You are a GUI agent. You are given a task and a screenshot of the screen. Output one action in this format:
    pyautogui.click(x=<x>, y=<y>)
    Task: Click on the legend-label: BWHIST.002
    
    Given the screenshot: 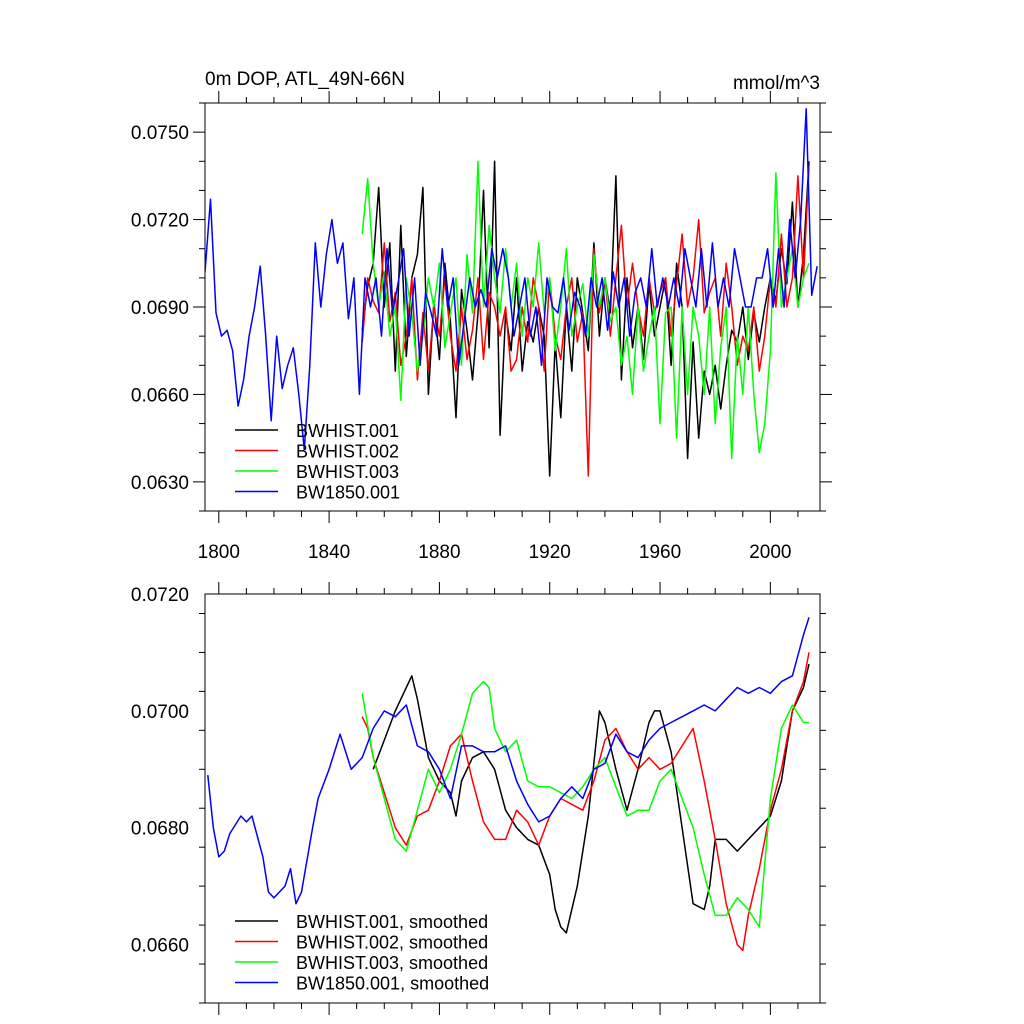 What is the action you would take?
    pyautogui.click(x=347, y=452)
    